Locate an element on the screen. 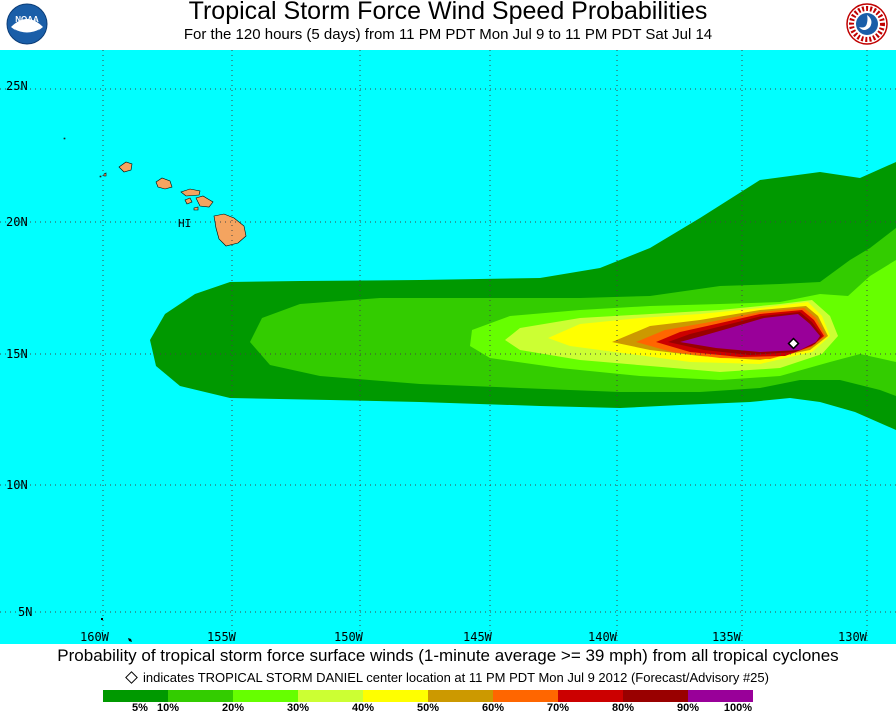 This screenshot has height=716, width=896. island-hawaii is located at coordinates (230, 230).